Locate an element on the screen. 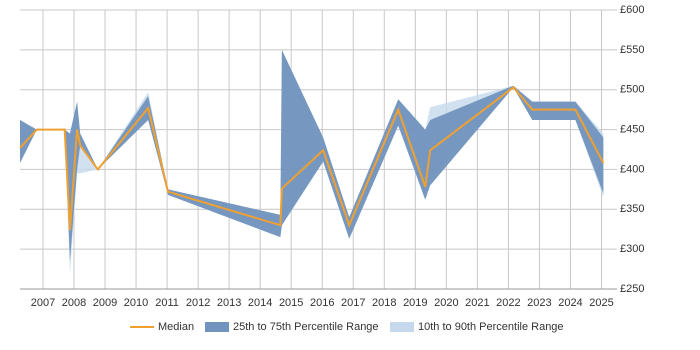 The height and width of the screenshot is (350, 700). legend-label: 25th to 75th Percentile Range is located at coordinates (306, 327).